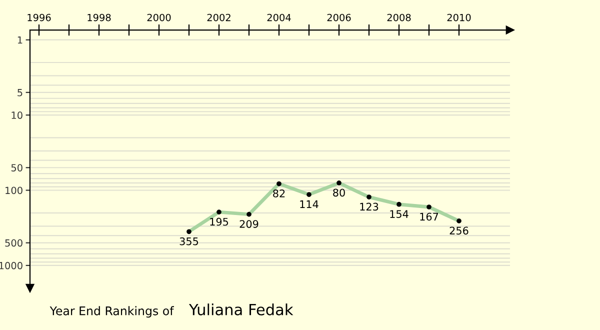  What do you see at coordinates (112, 312) in the screenshot?
I see `text: Year End Rankings of` at bounding box center [112, 312].